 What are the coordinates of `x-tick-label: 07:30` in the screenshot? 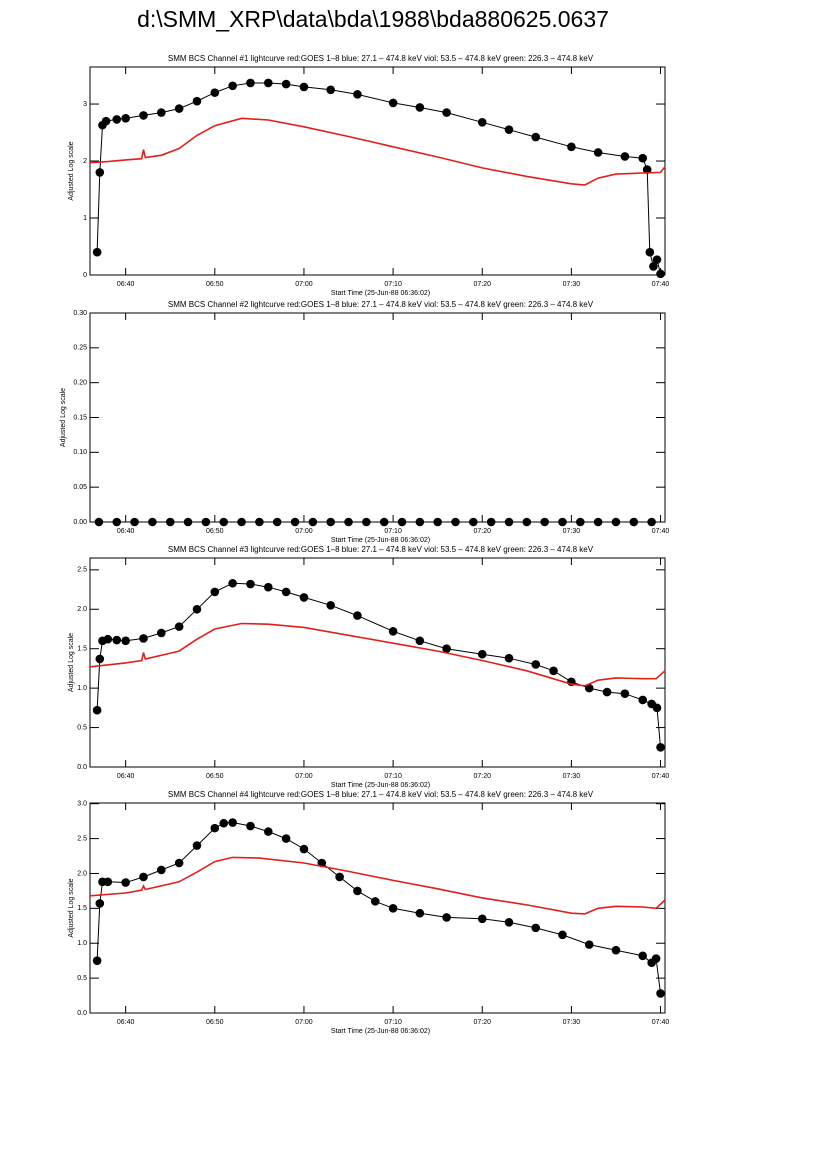 It's located at (572, 776).